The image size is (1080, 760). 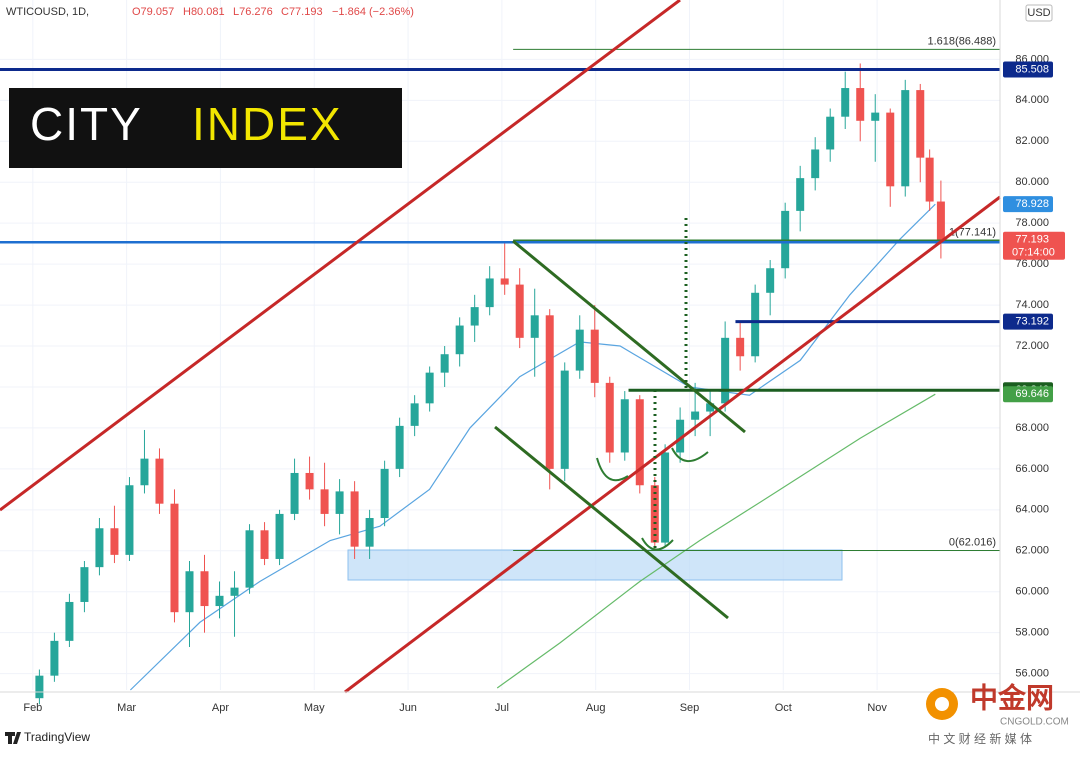 I want to click on platform: TradingView, so click(x=57, y=737).